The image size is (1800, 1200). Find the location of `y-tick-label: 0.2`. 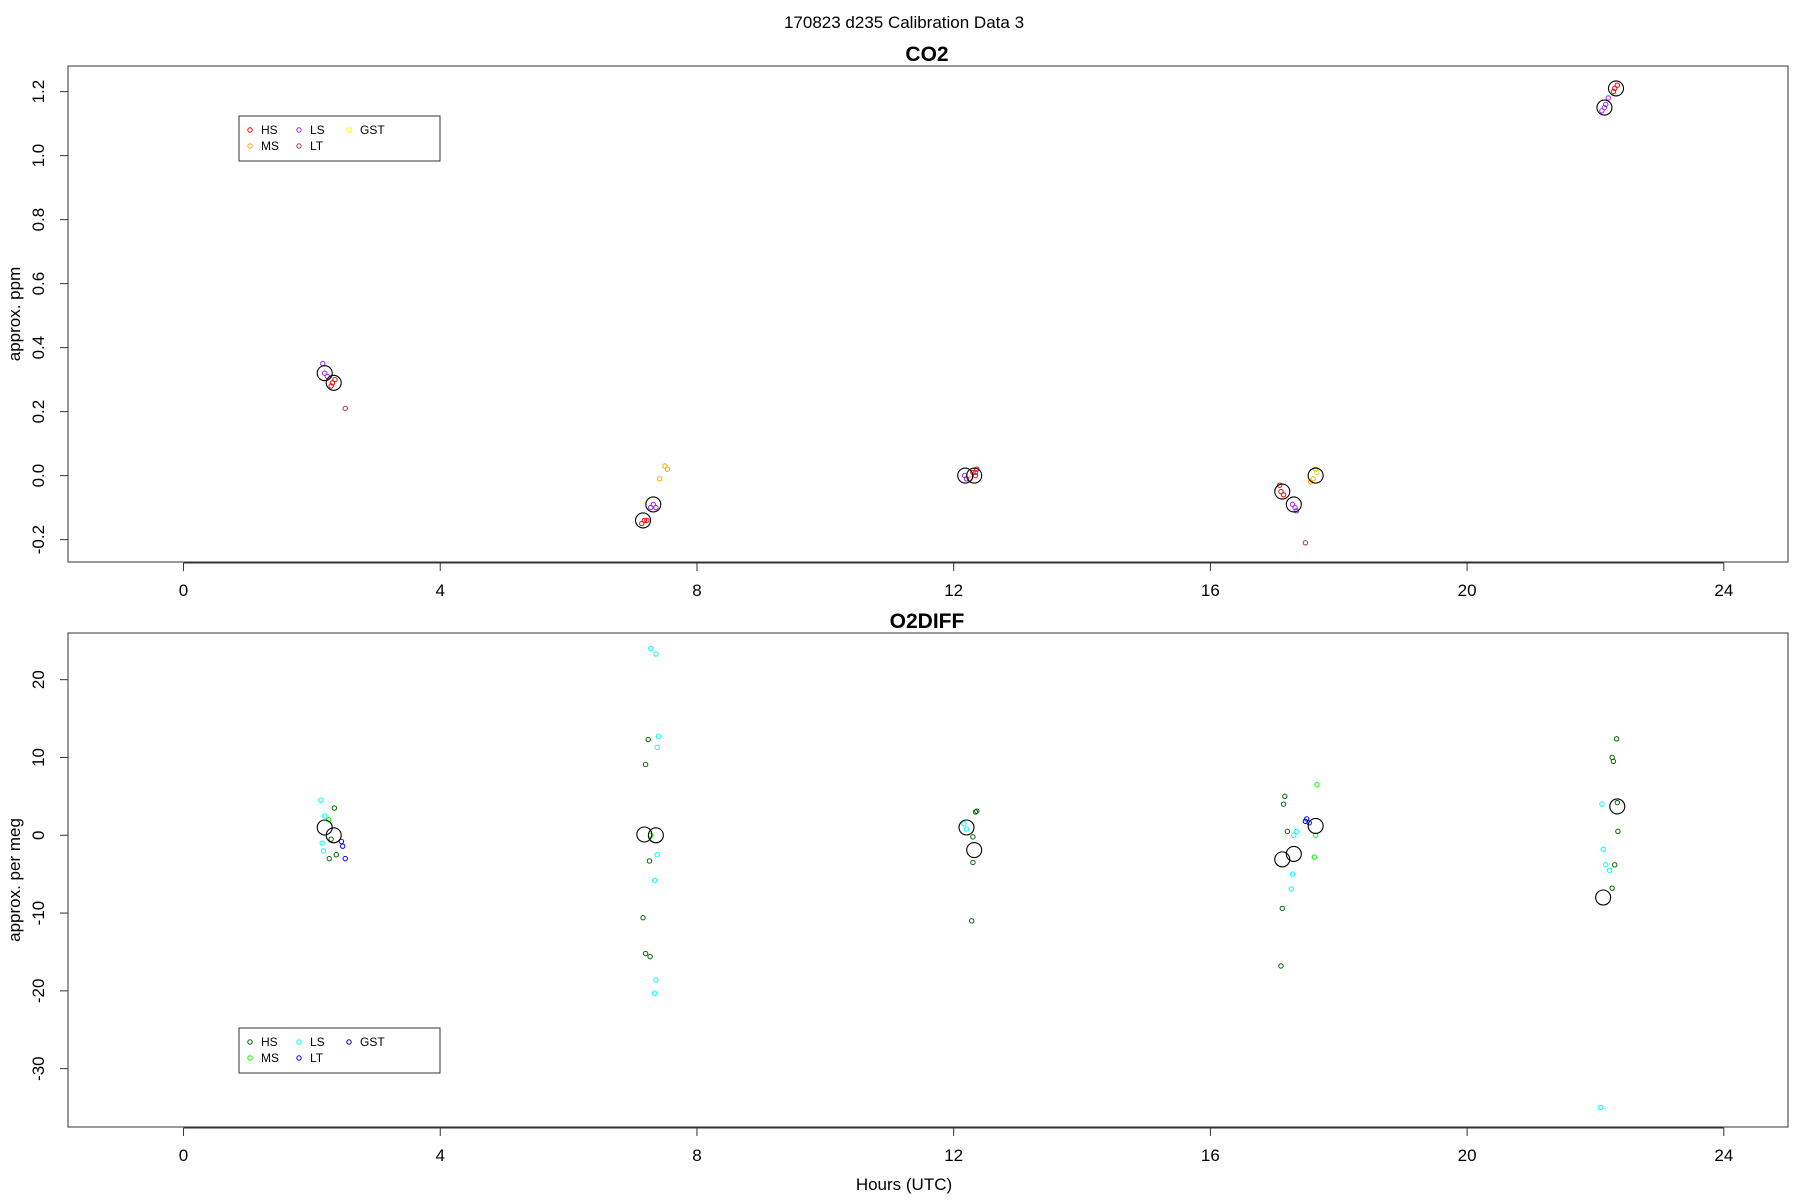

y-tick-label: 0.2 is located at coordinates (38, 412).